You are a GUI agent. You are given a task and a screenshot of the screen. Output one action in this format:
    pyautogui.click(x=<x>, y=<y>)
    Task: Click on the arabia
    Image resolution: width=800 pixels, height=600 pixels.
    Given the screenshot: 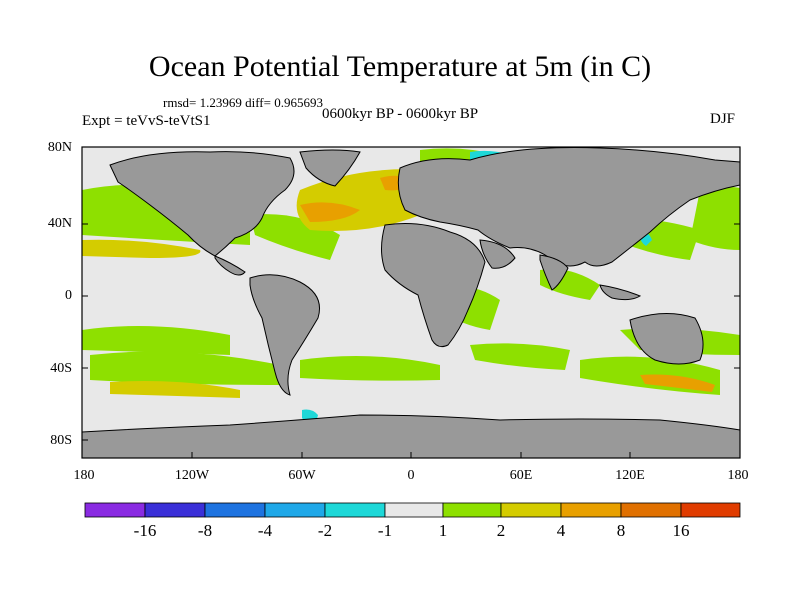 What is the action you would take?
    pyautogui.click(x=497, y=254)
    